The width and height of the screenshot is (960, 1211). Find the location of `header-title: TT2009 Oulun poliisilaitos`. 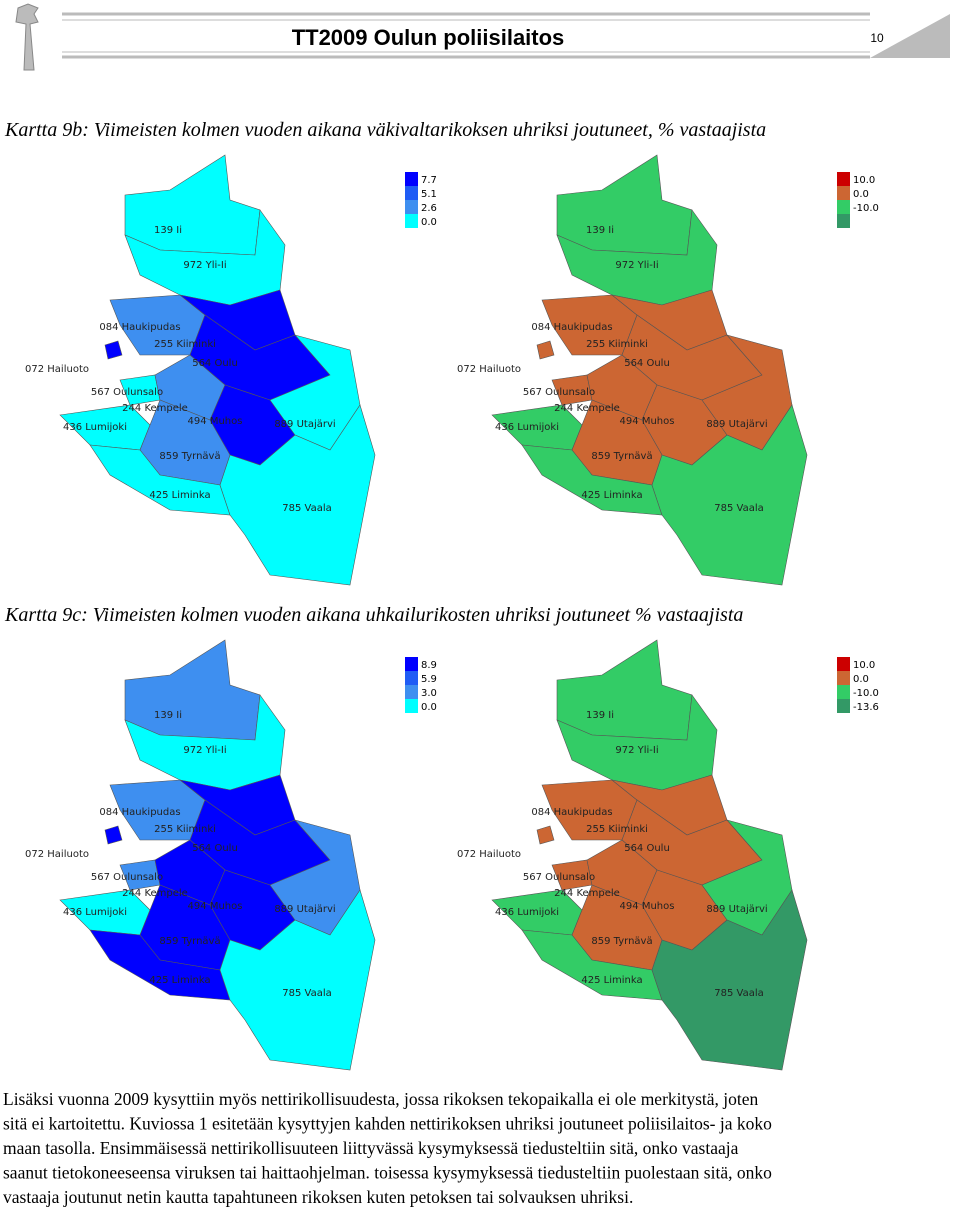

header-title: TT2009 Oulun poliisilaitos is located at coordinates (428, 37).